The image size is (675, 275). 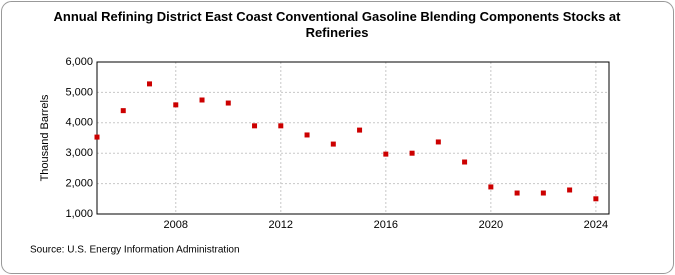 What do you see at coordinates (176, 225) in the screenshot?
I see `x-tick-label: 2008` at bounding box center [176, 225].